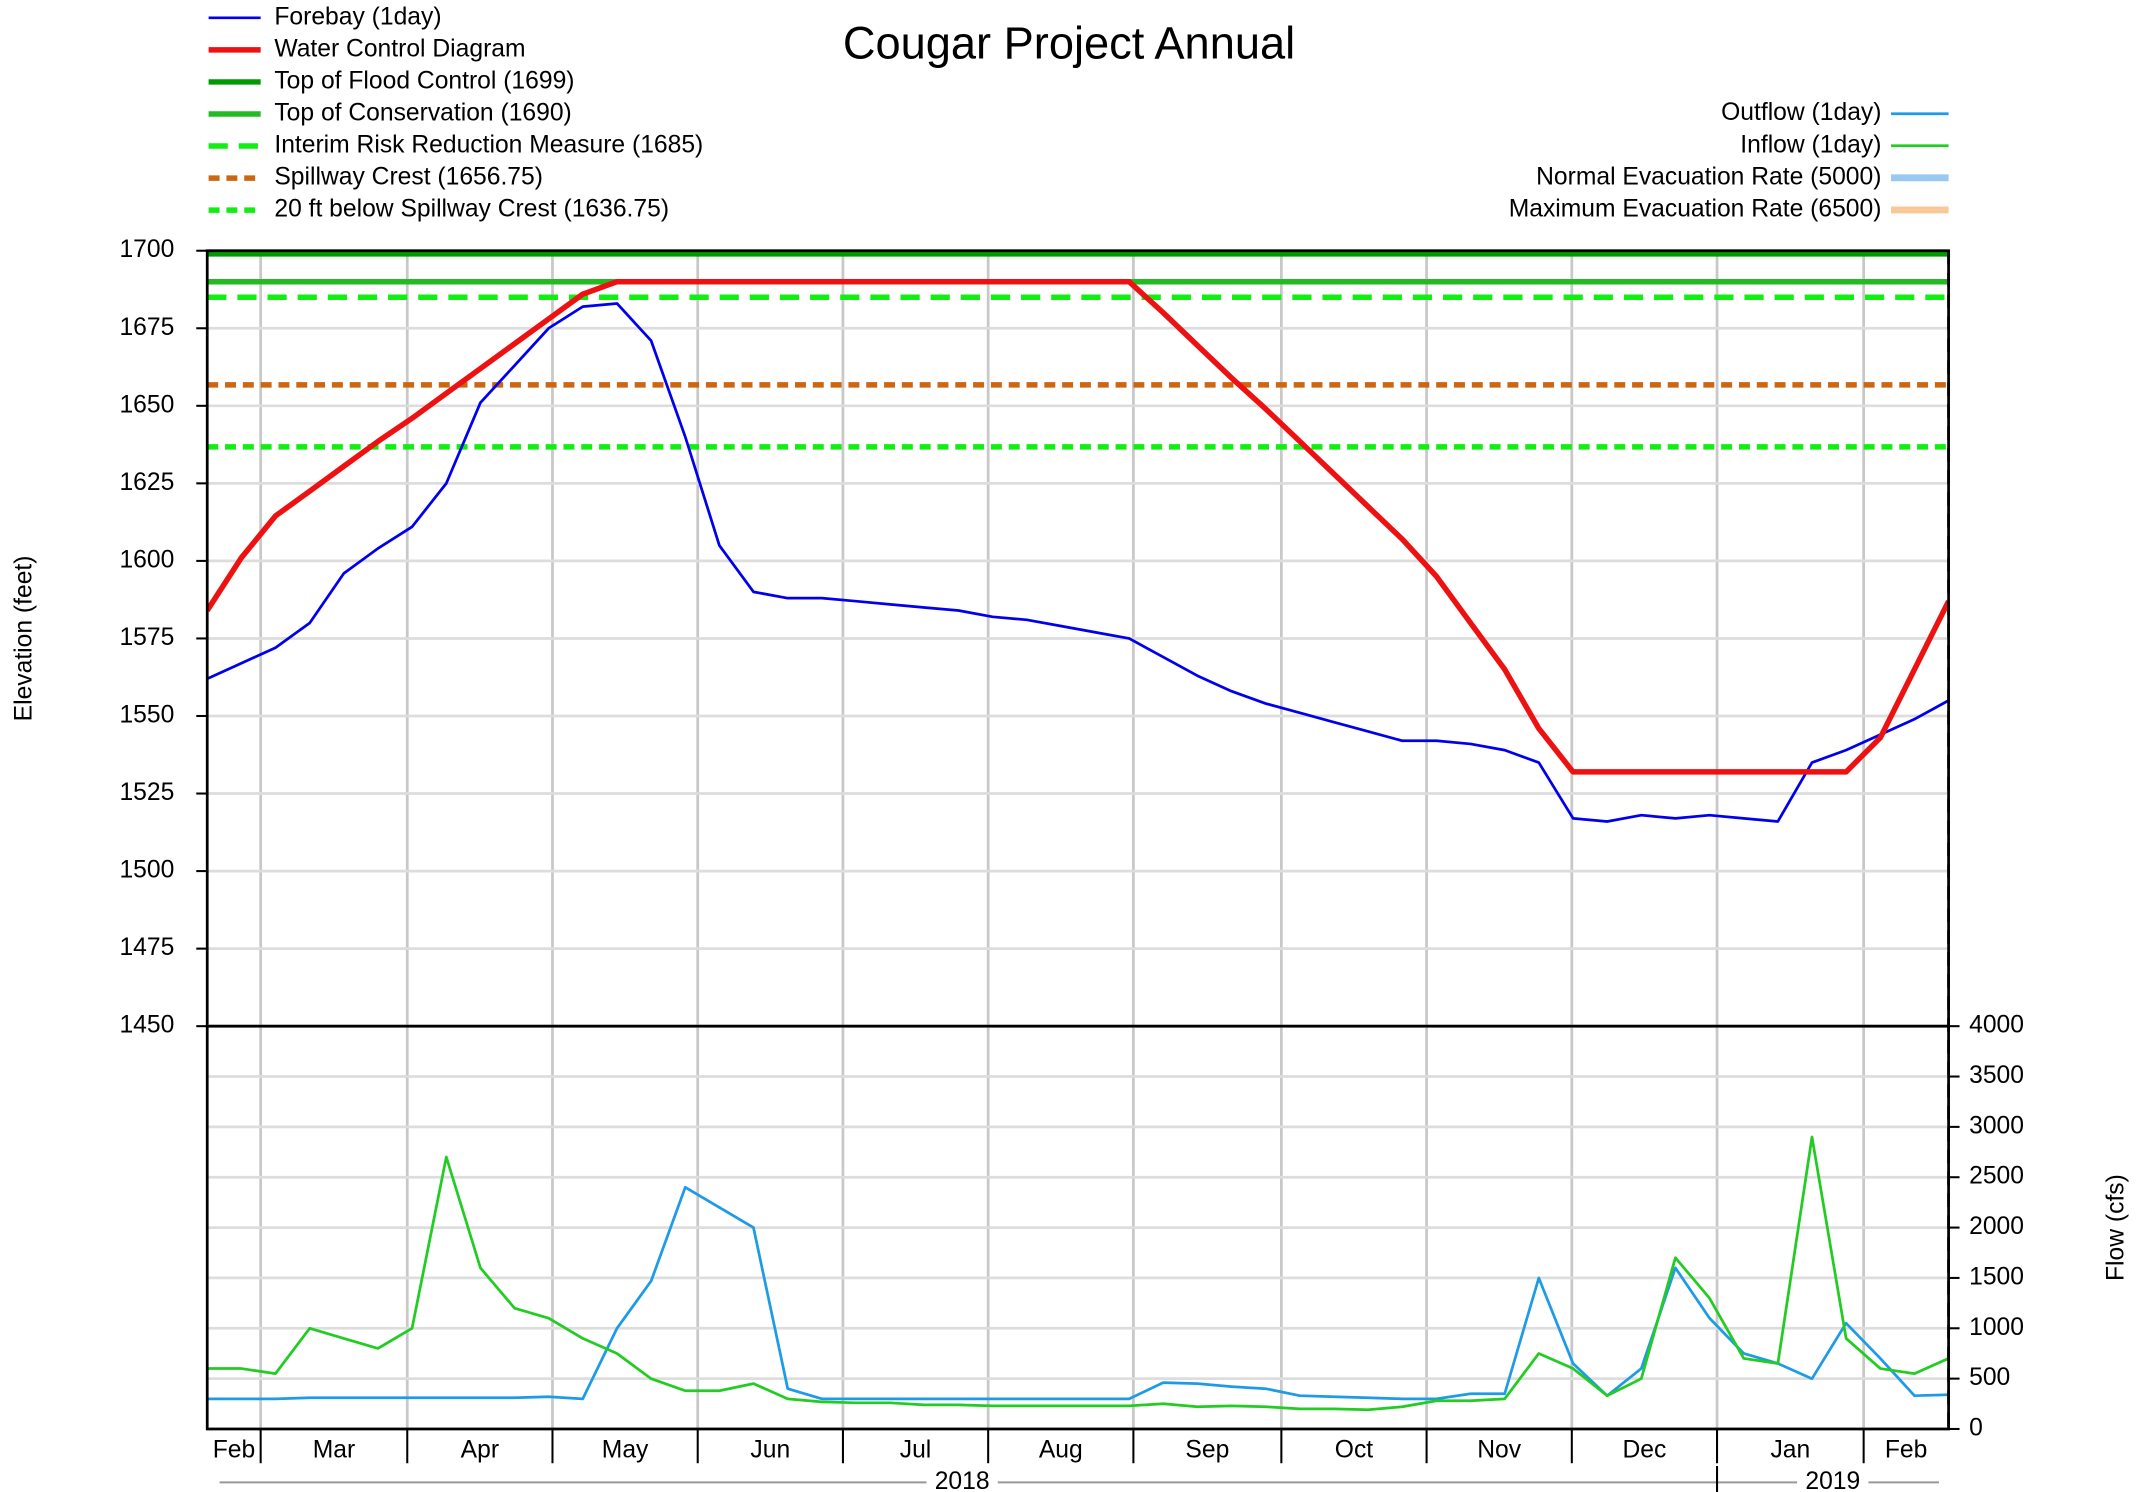  Describe the element at coordinates (146, 870) in the screenshot. I see `y-tick-label: 1500` at that location.